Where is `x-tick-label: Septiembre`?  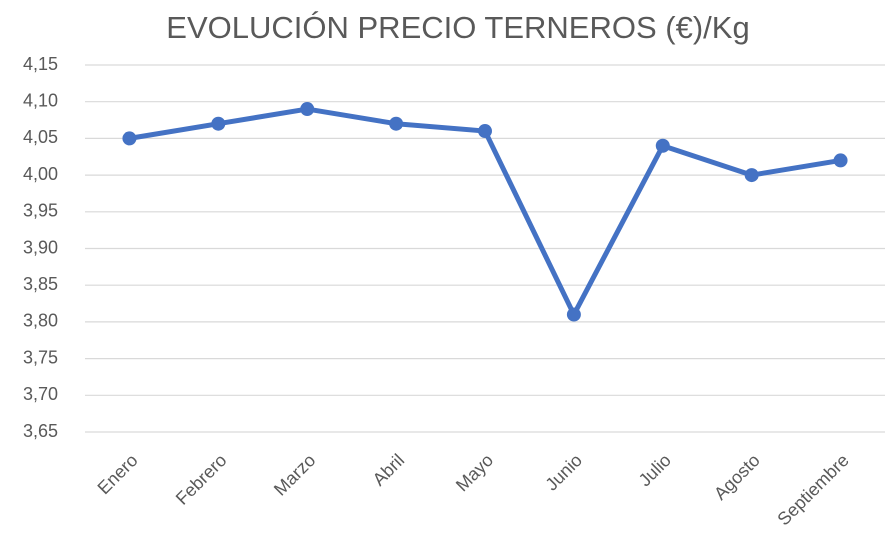
x-tick-label: Septiembre is located at coordinates (813, 489).